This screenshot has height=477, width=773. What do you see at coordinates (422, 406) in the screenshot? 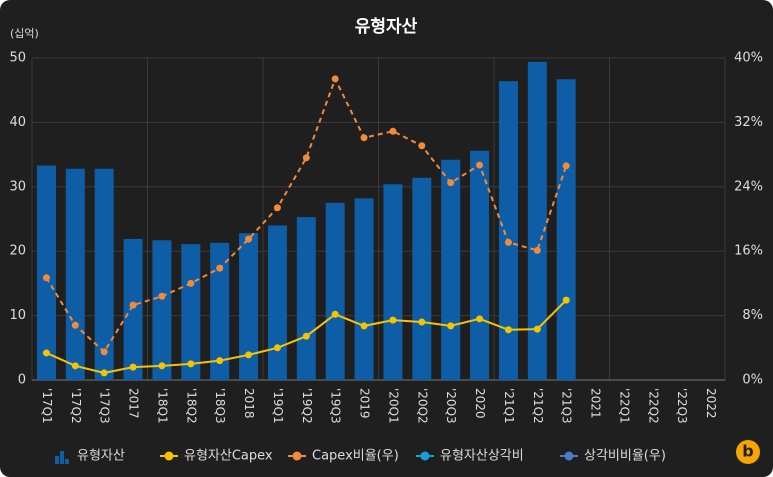
I see `x-tick-label: '20Q2` at bounding box center [422, 406].